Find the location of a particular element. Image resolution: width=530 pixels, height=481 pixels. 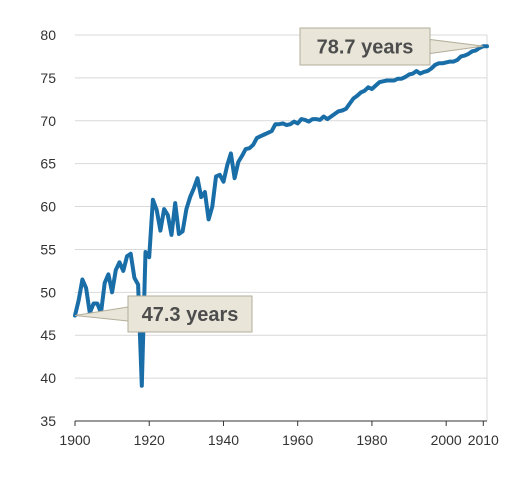

x-axis-ticks: 1900 1920 1940 1960 1980 2000 2010 is located at coordinates (279, 434).